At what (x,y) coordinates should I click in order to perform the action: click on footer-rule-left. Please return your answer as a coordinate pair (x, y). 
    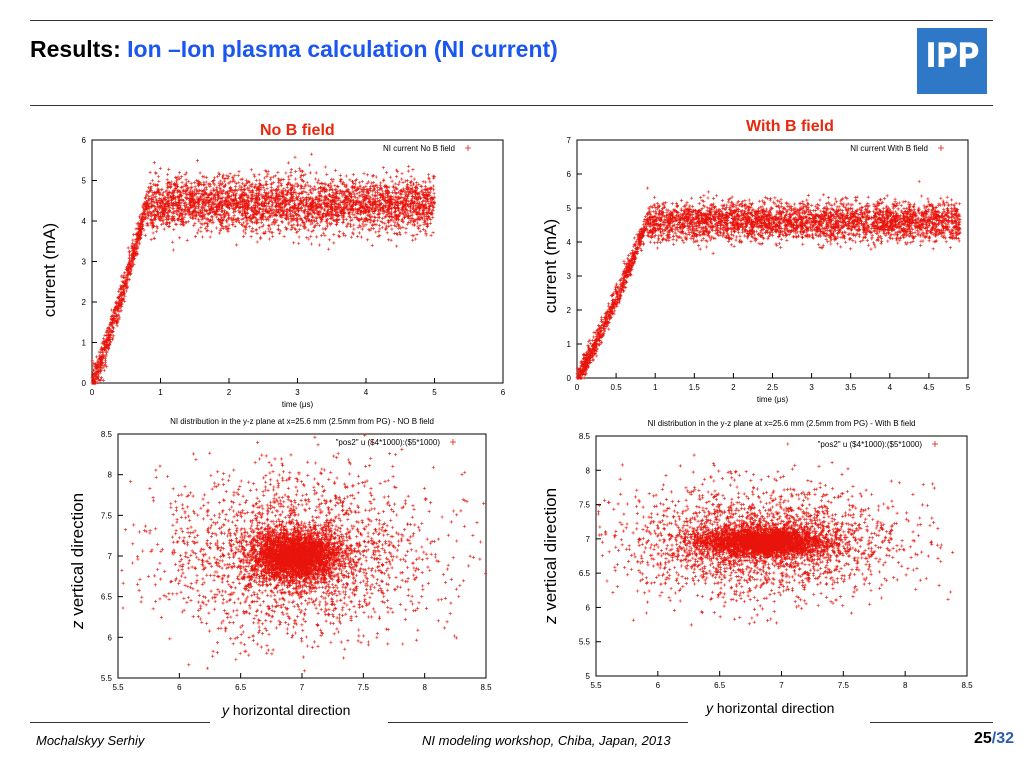
    Looking at the image, I should click on (120, 722).